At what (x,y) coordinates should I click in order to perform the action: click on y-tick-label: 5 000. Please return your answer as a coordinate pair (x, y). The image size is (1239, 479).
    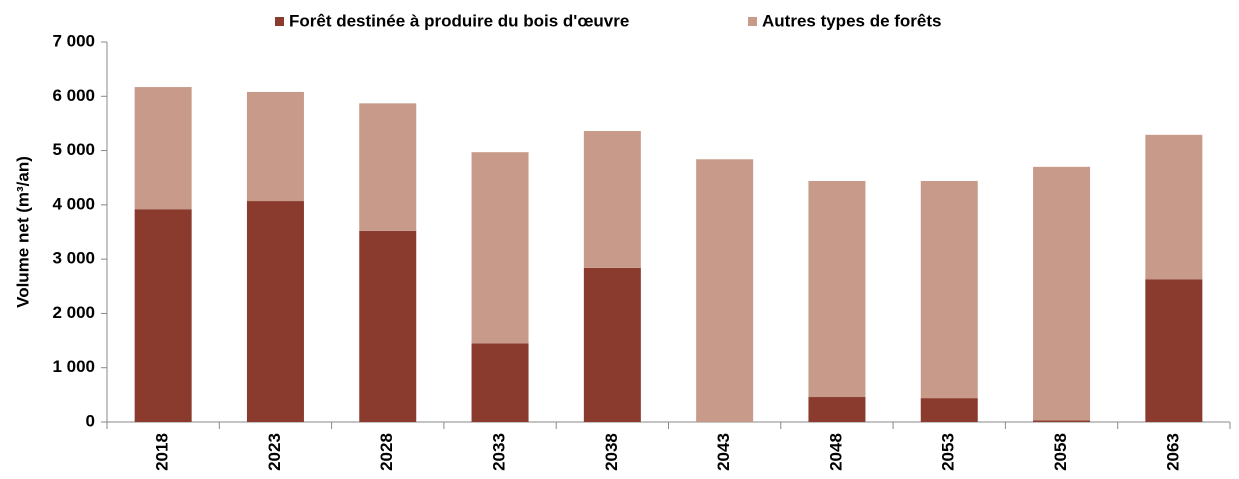
    Looking at the image, I should click on (73, 149).